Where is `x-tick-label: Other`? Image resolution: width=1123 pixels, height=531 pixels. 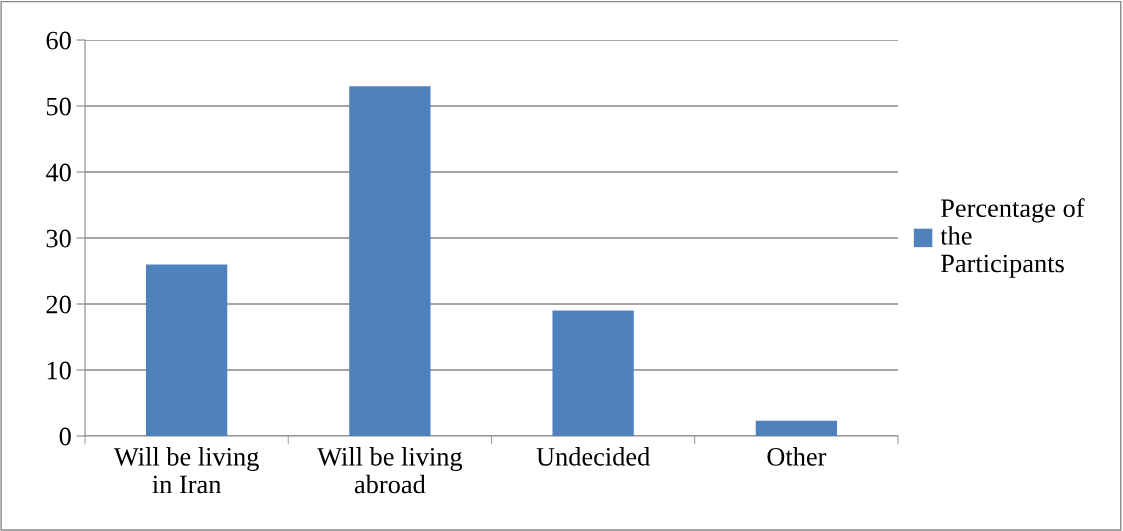
x-tick-label: Other is located at coordinates (797, 456).